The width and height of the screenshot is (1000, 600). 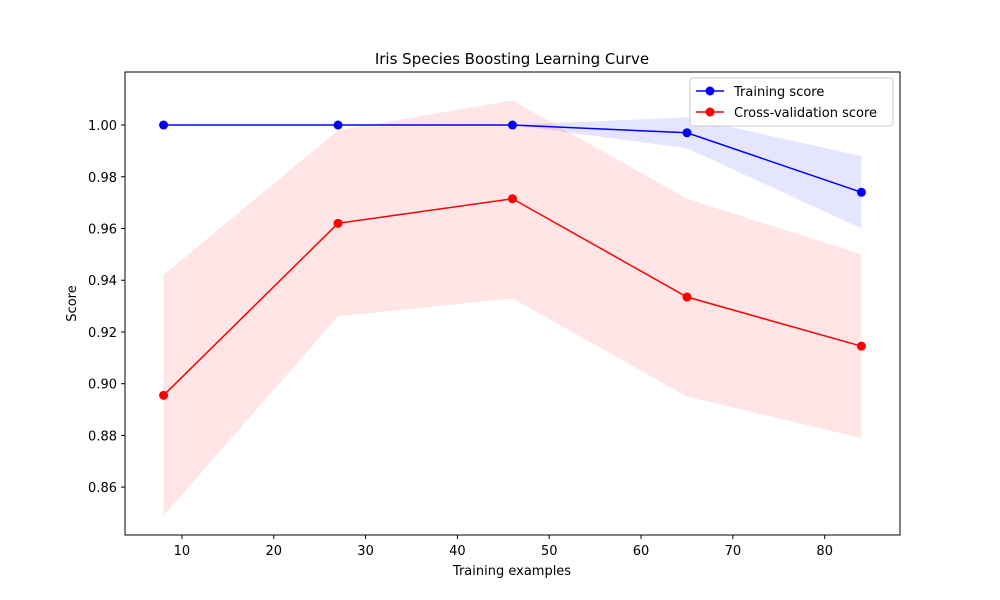 What do you see at coordinates (72, 303) in the screenshot?
I see `y-axis-label: Score` at bounding box center [72, 303].